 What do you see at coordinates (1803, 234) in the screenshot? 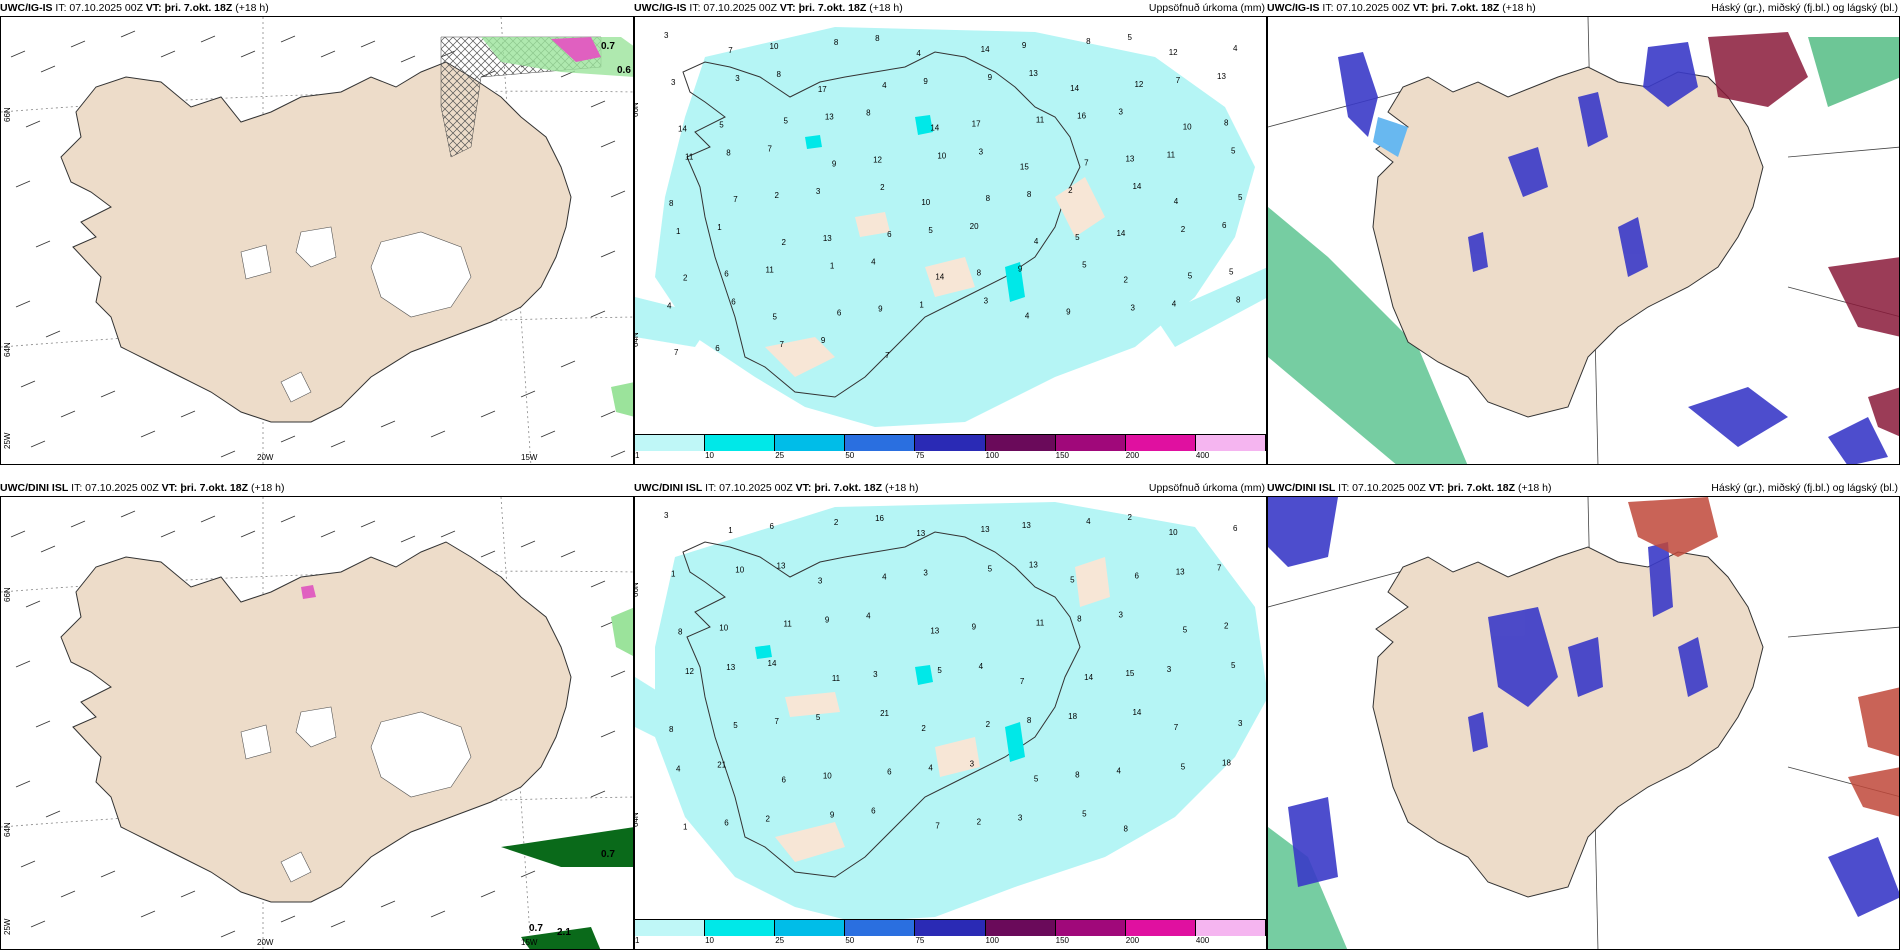
I see `high-cloud-red` at bounding box center [1803, 234].